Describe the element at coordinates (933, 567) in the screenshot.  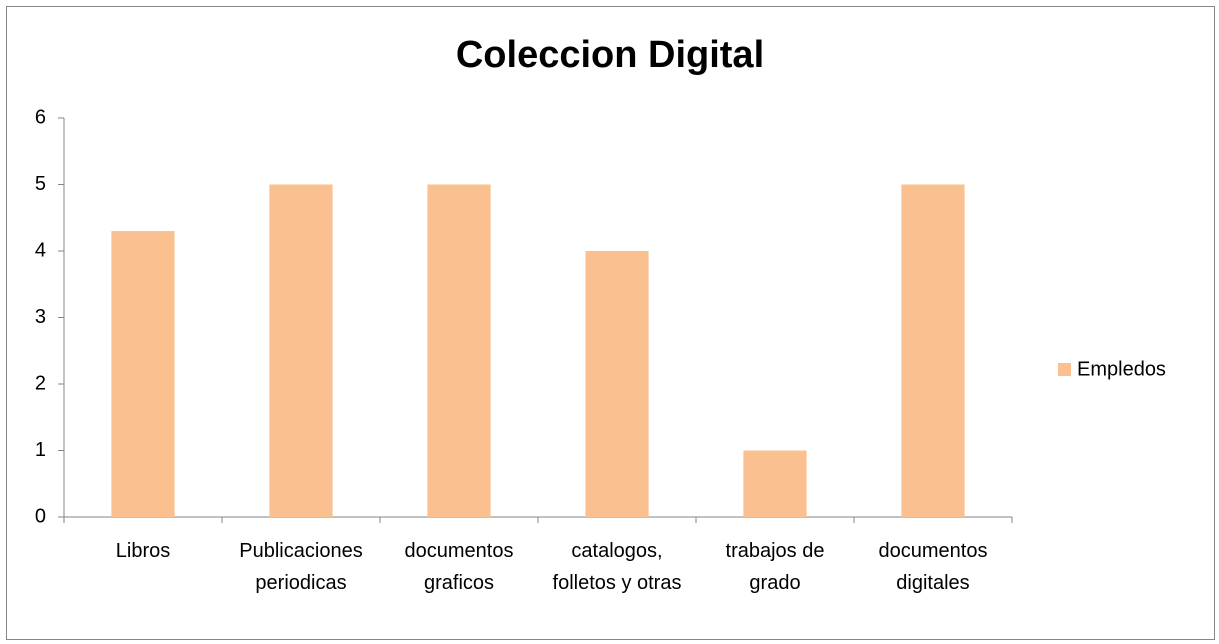
I see `x-tick-label: documentos digitales` at that location.